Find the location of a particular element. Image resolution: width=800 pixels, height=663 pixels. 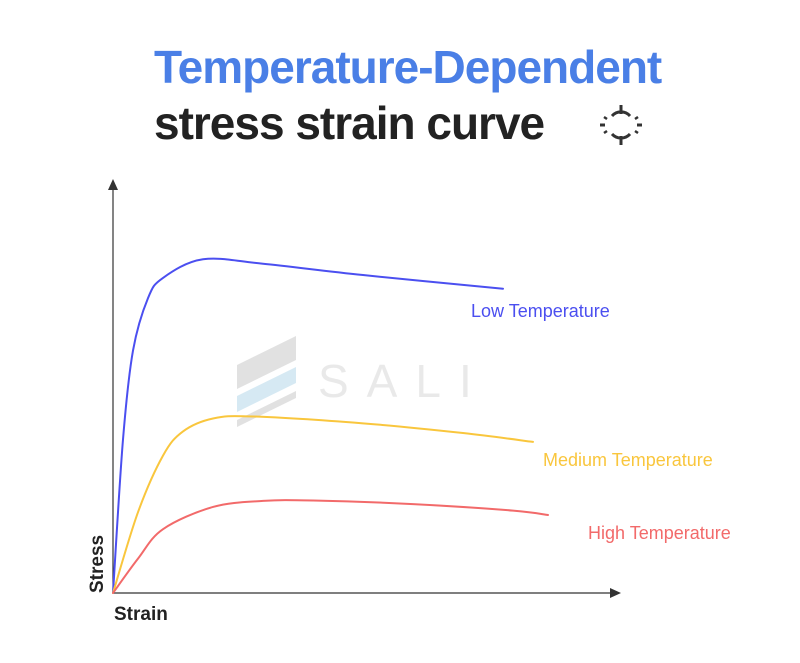

chart-title-line1: Temperature-Dependent is located at coordinates (408, 67).